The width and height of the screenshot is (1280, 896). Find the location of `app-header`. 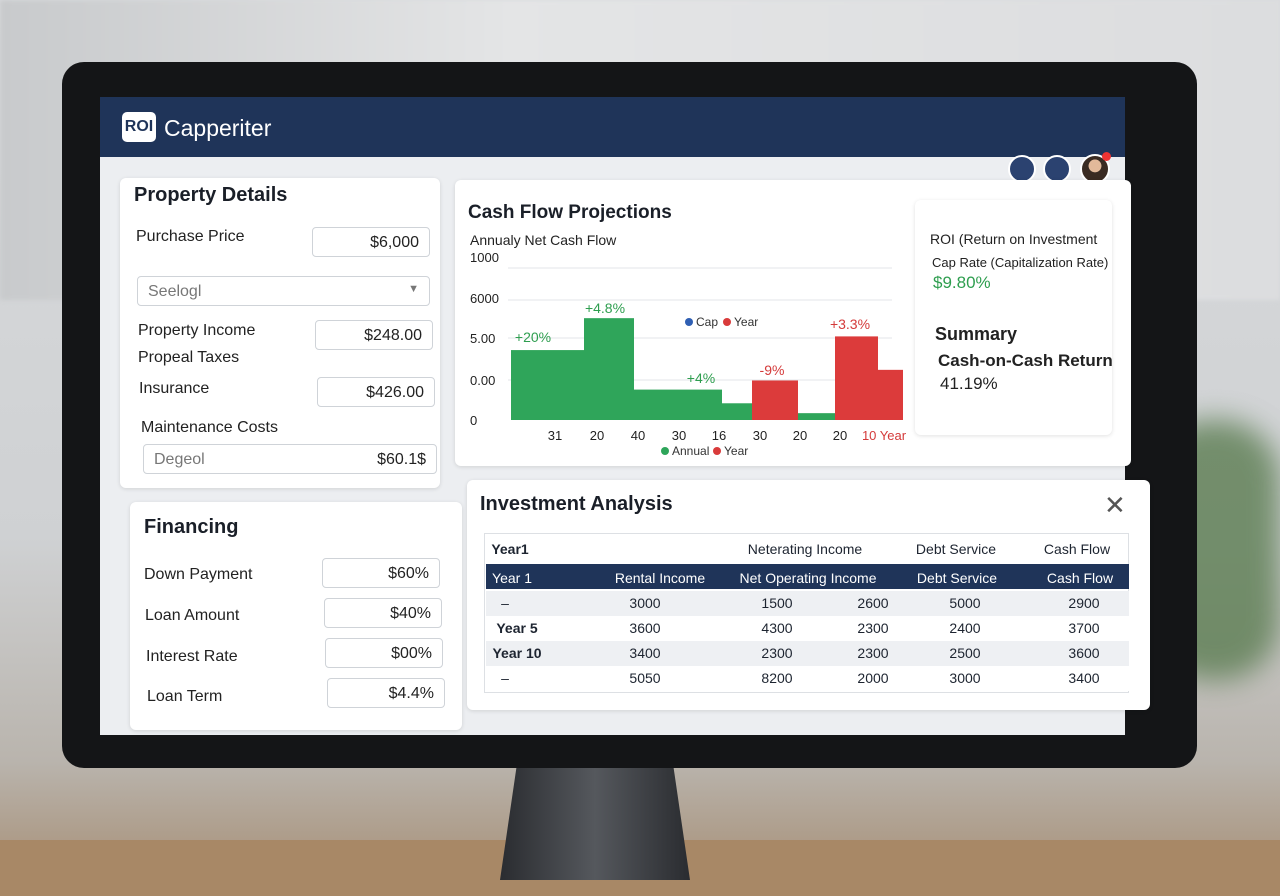

app-header is located at coordinates (612, 127).